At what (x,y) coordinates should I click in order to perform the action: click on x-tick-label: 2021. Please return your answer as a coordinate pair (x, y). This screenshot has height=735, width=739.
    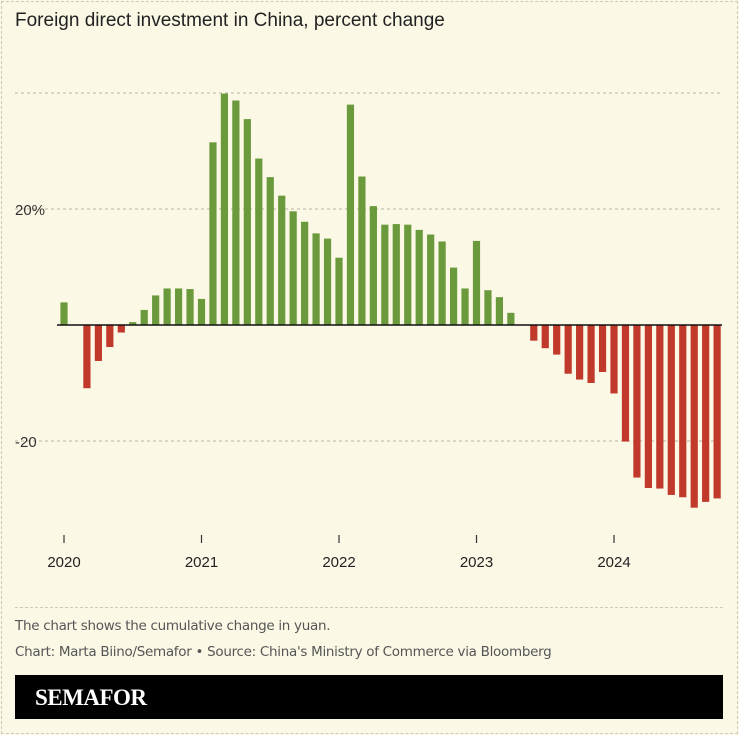
    Looking at the image, I should click on (201, 562).